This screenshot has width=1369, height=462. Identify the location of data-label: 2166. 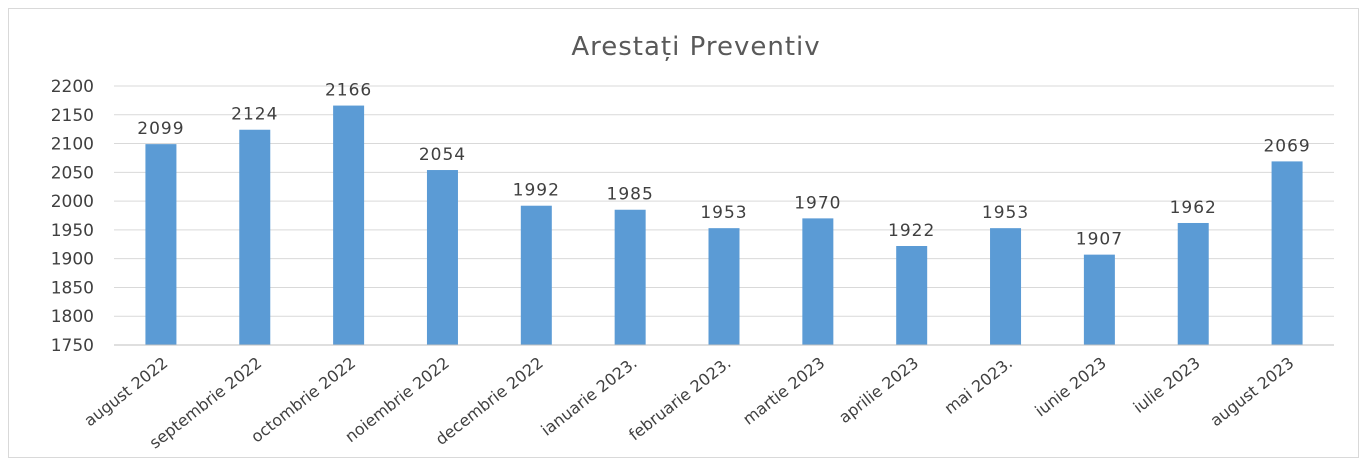
(348, 91).